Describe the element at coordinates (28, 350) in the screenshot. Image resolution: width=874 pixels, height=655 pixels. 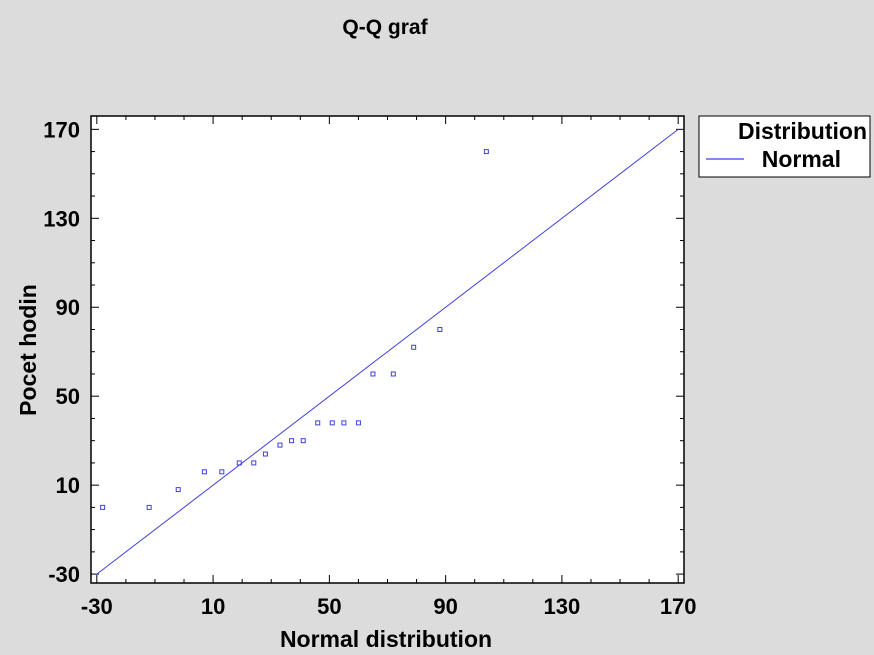
I see `y-axis-label: Pocet hodin` at that location.